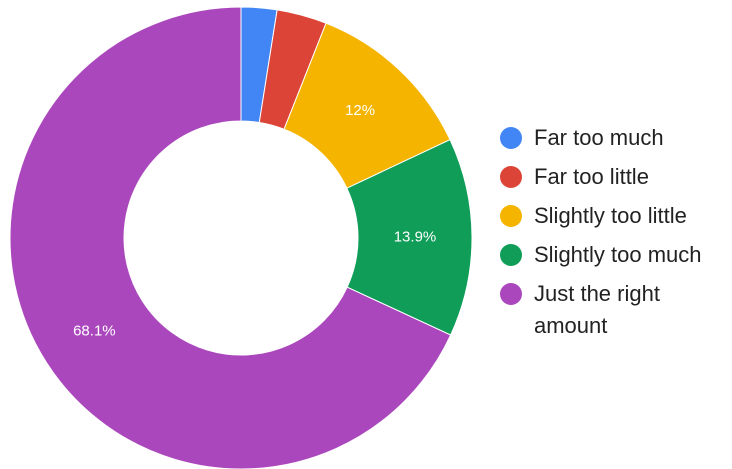 This screenshot has width=732, height=469. I want to click on legend-item-slightly-too-little: Slightly too little, so click(616, 216).